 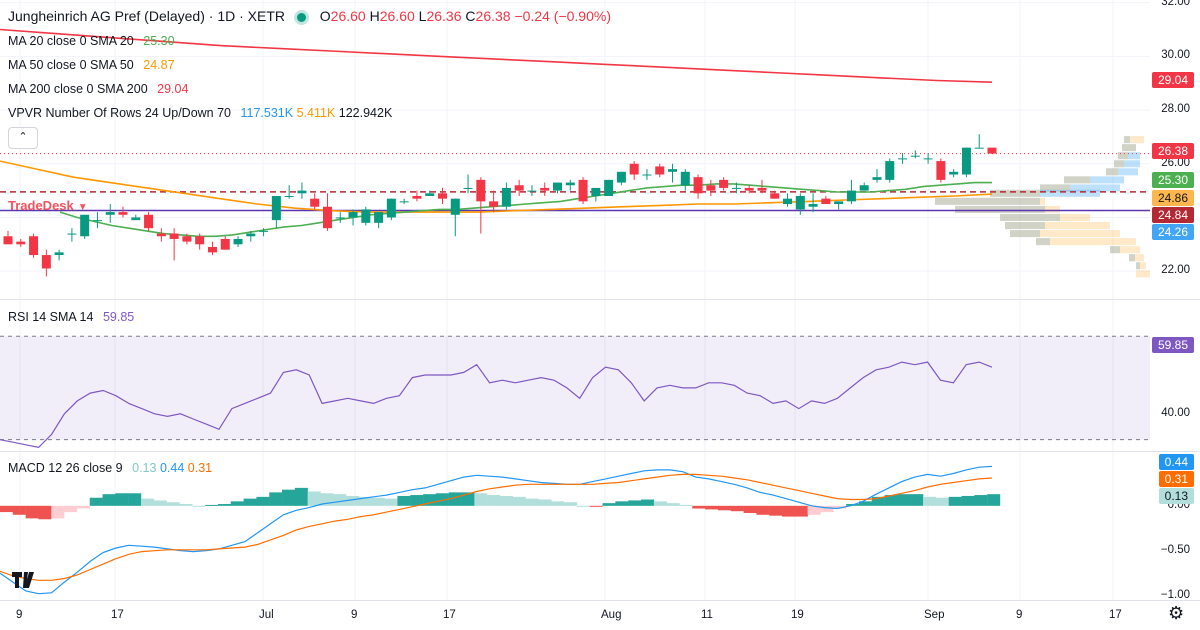 I want to click on time-tick: Sep, so click(x=934, y=615).